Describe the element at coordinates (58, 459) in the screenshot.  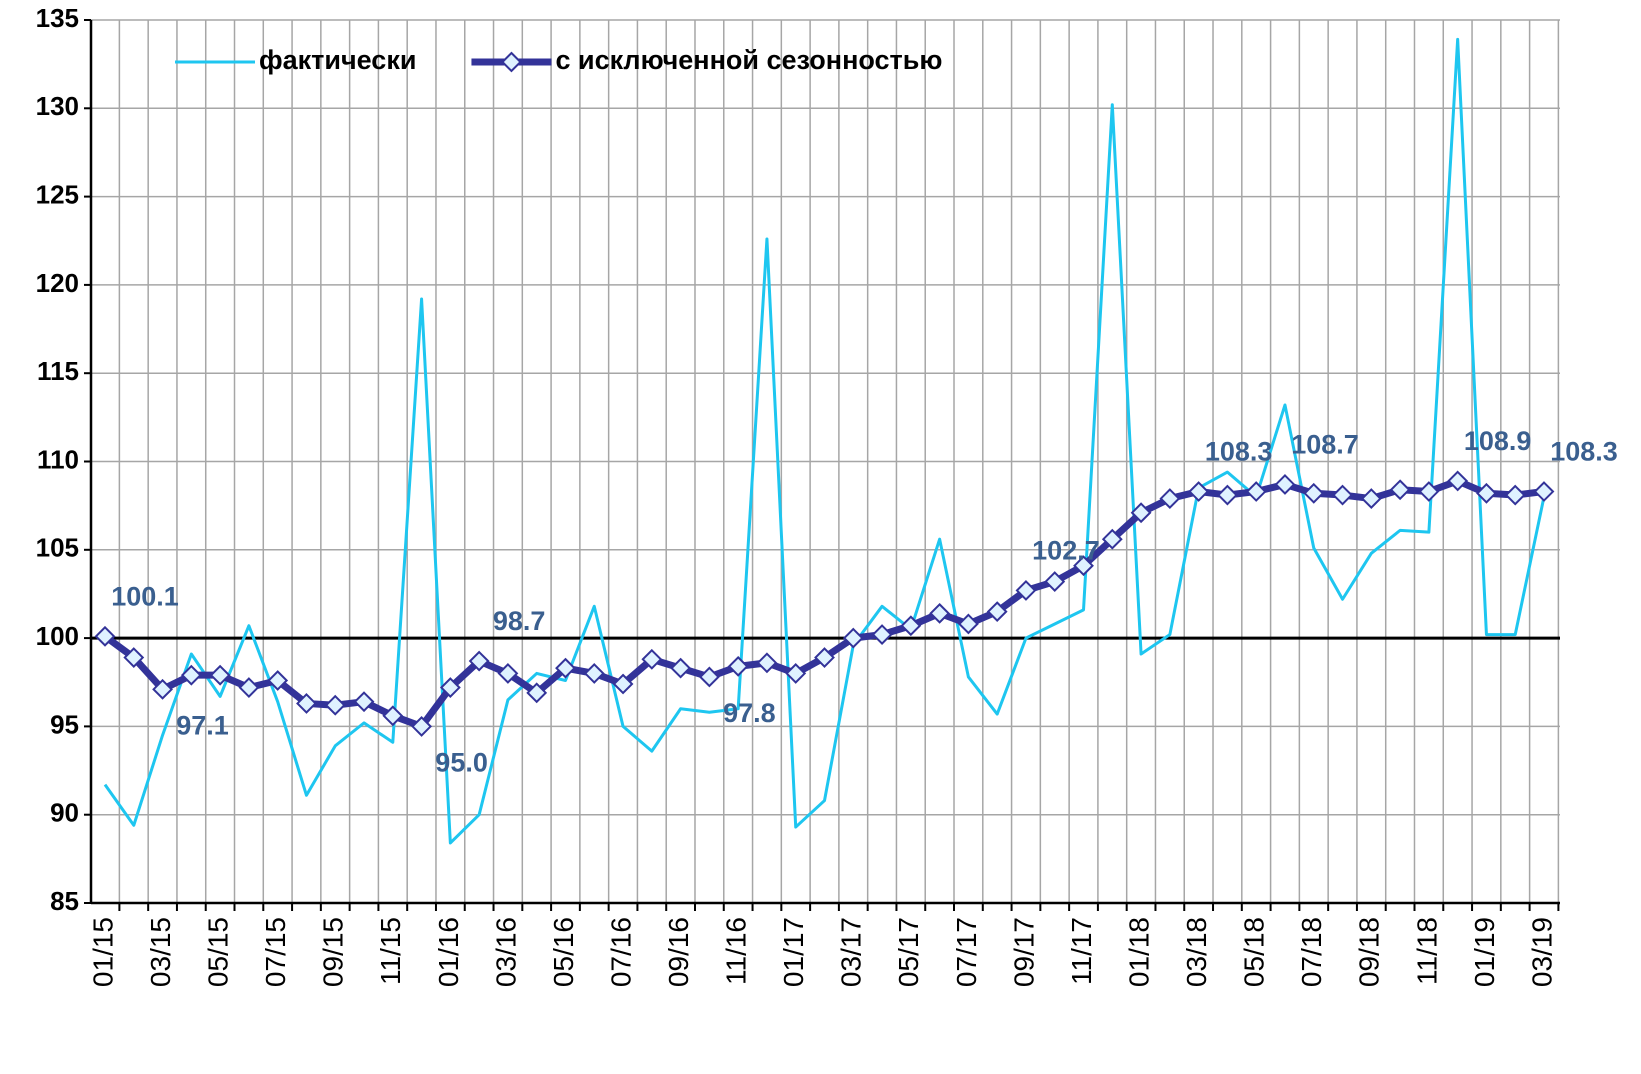
I see `y-tick-label: 110` at that location.